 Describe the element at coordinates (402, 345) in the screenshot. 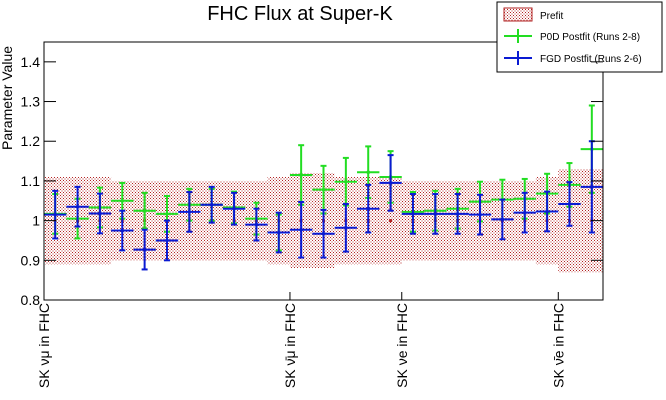

I see `x-tick-label: SK νe in FHC` at that location.